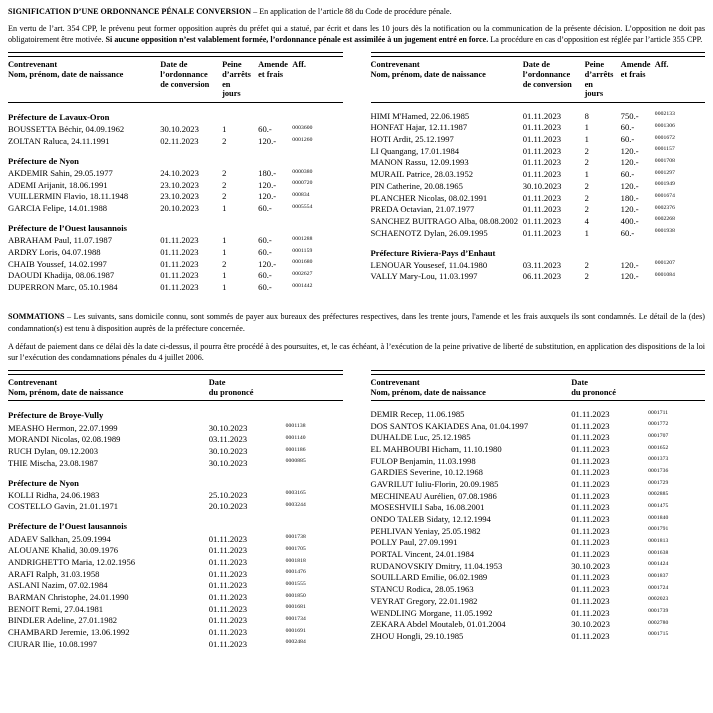 The width and height of the screenshot is (713, 713). What do you see at coordinates (538, 252) in the screenshot?
I see `group-heading-row: Préfecture Riviera-Pays d’Enhaut` at bounding box center [538, 252].